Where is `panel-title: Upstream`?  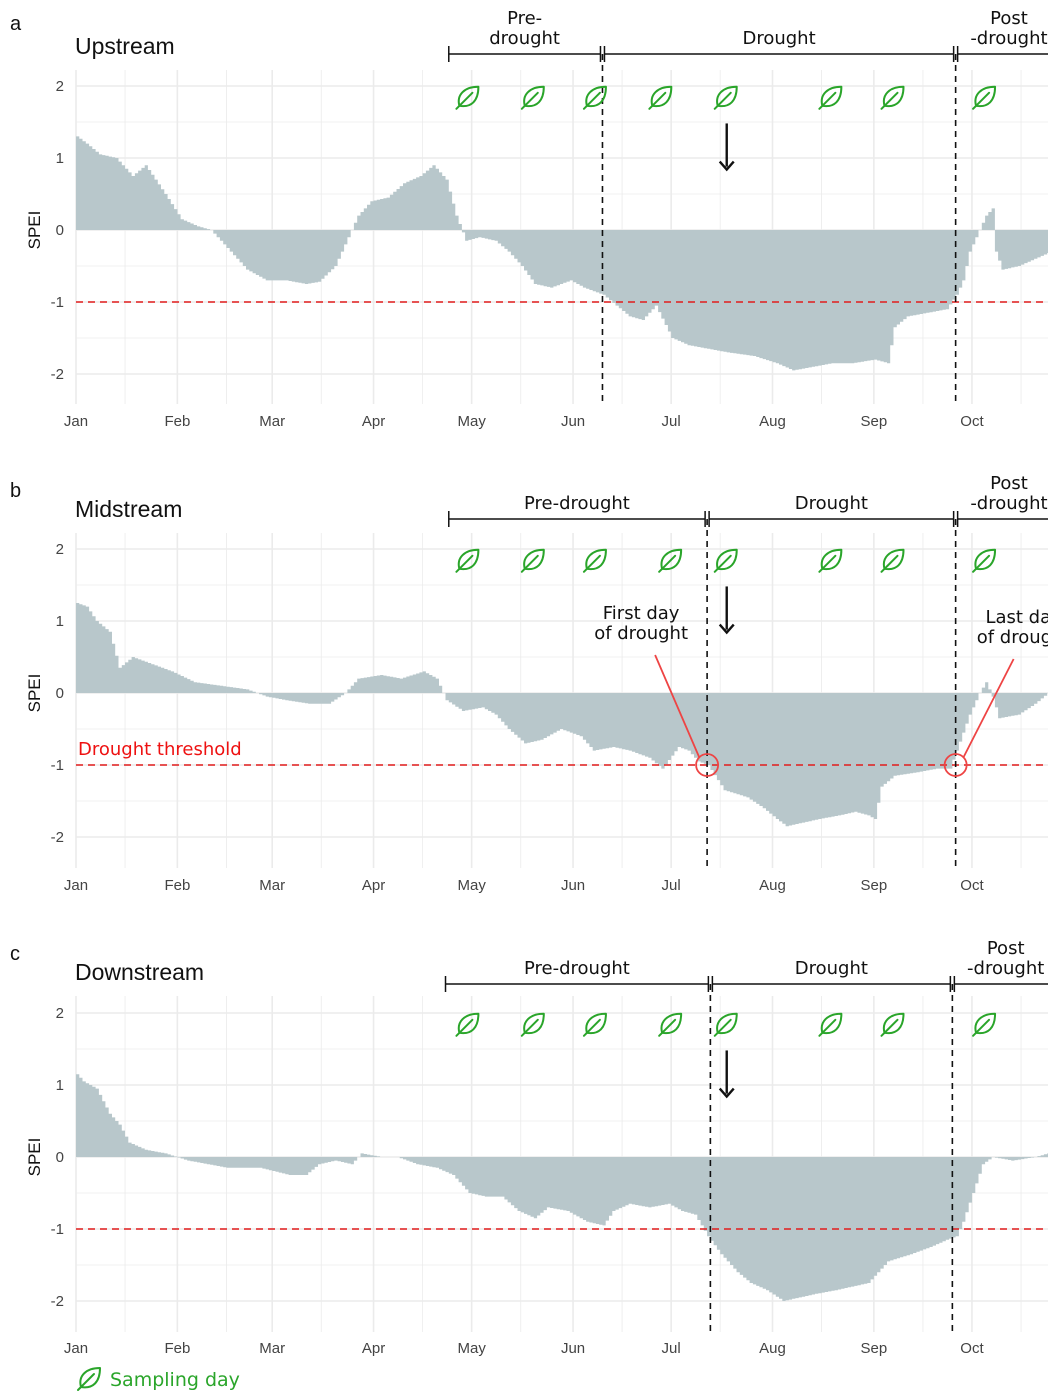 panel-title: Upstream is located at coordinates (125, 46).